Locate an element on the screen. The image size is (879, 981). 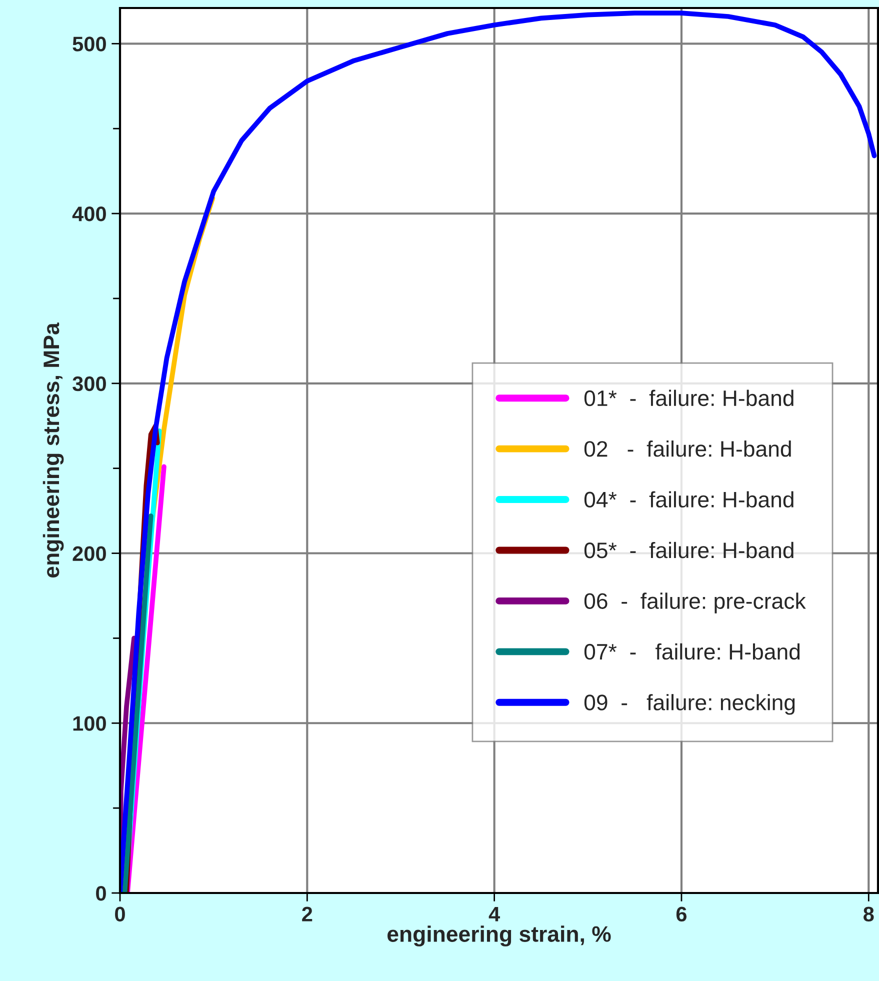
y-tick-label: 100 is located at coordinates (89, 723).